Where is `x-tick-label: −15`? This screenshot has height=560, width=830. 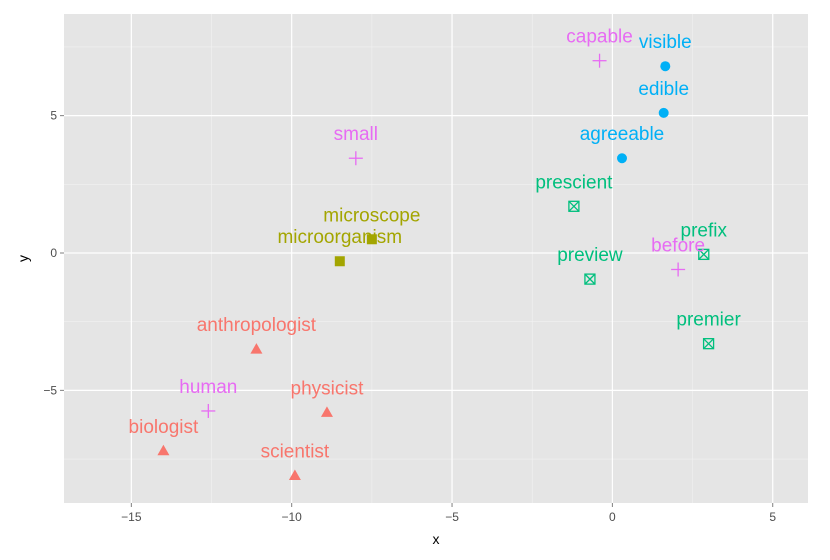
x-tick-label: −15 is located at coordinates (131, 517).